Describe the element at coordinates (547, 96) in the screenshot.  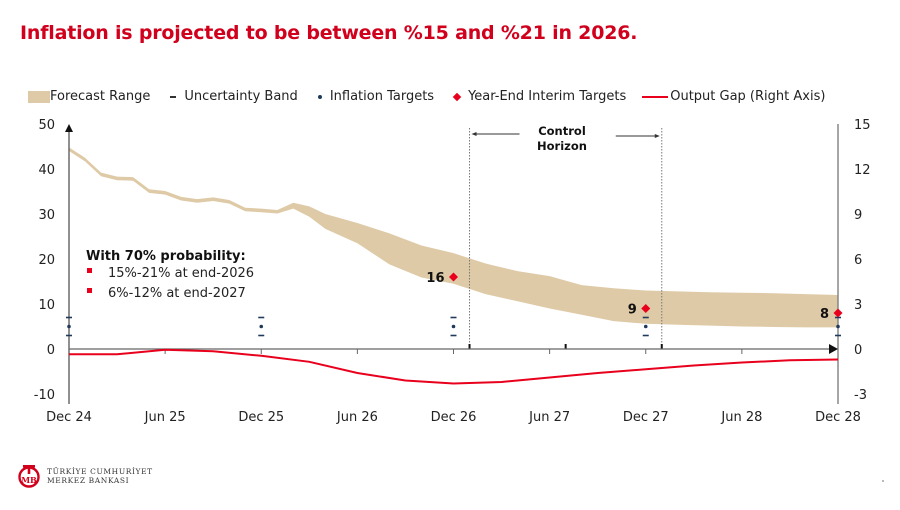
I see `legend-label: Year-End Interim Targets` at that location.